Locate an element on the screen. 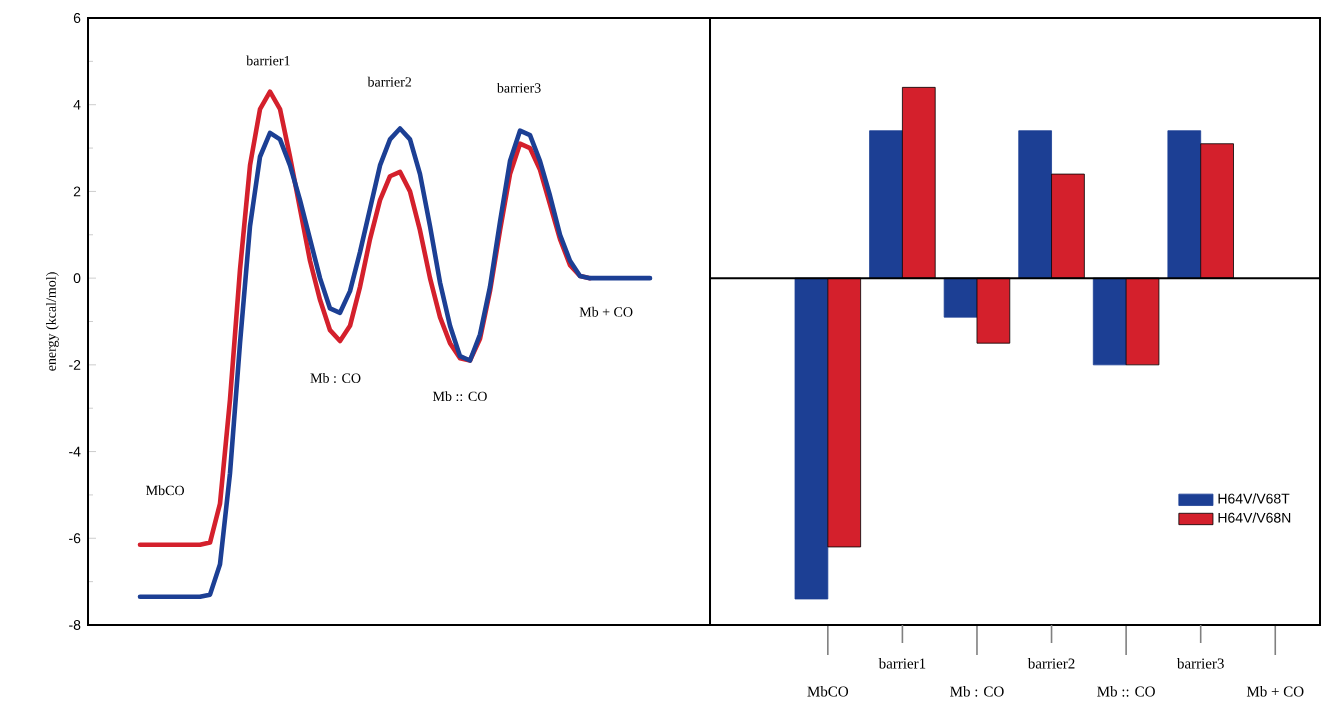 The width and height of the screenshot is (1323, 701). annotation: Mb : CO is located at coordinates (335, 378).